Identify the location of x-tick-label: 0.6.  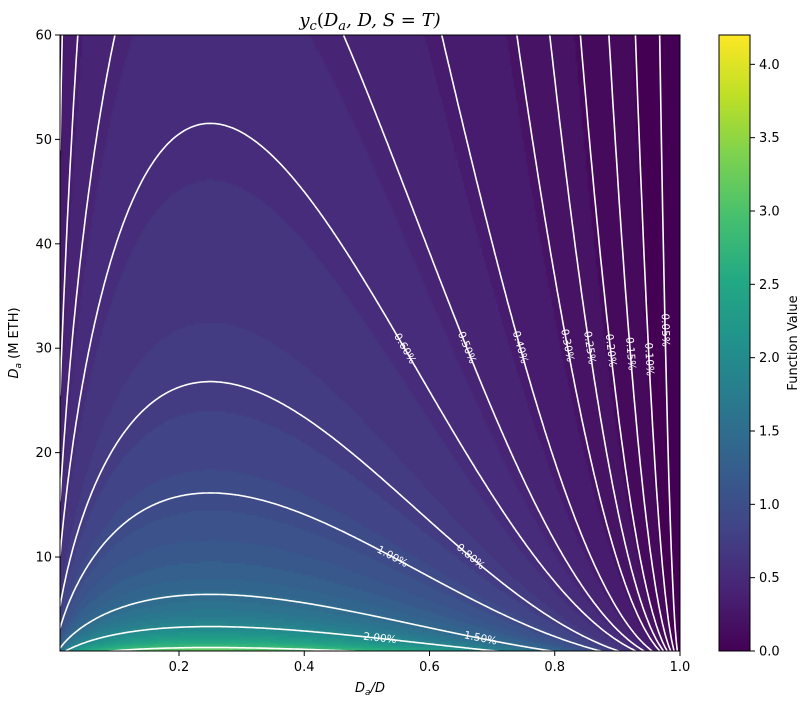
(429, 667).